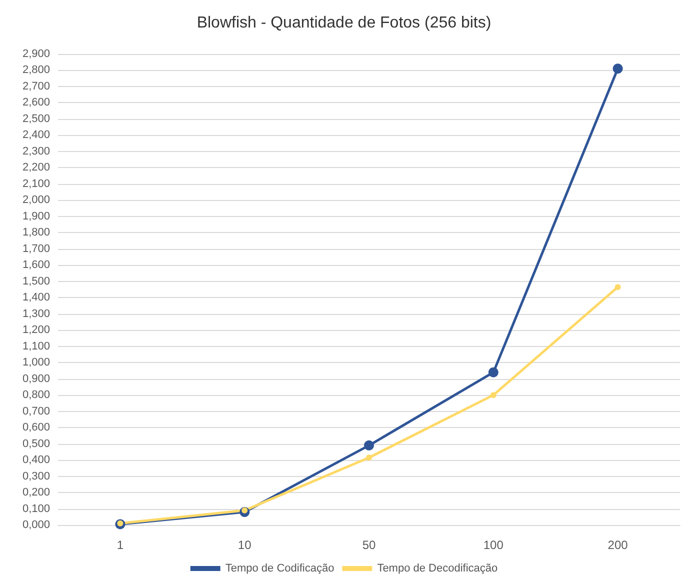 Image resolution: width=688 pixels, height=581 pixels. What do you see at coordinates (36, 151) in the screenshot?
I see `y-tick-label: 2,300` at bounding box center [36, 151].